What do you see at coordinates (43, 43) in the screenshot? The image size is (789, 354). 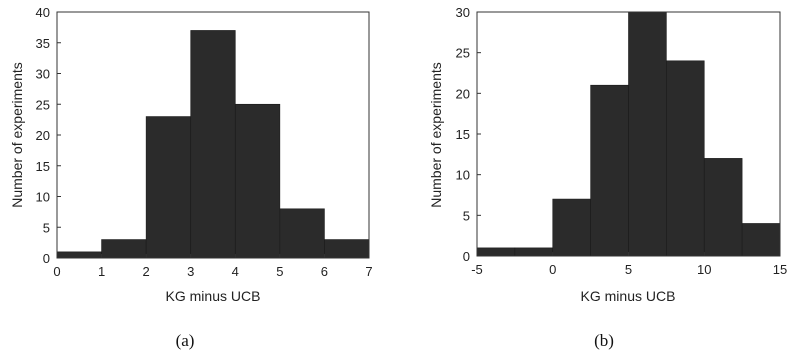 I see `panel-a-y-tick-label-7: 35` at bounding box center [43, 43].